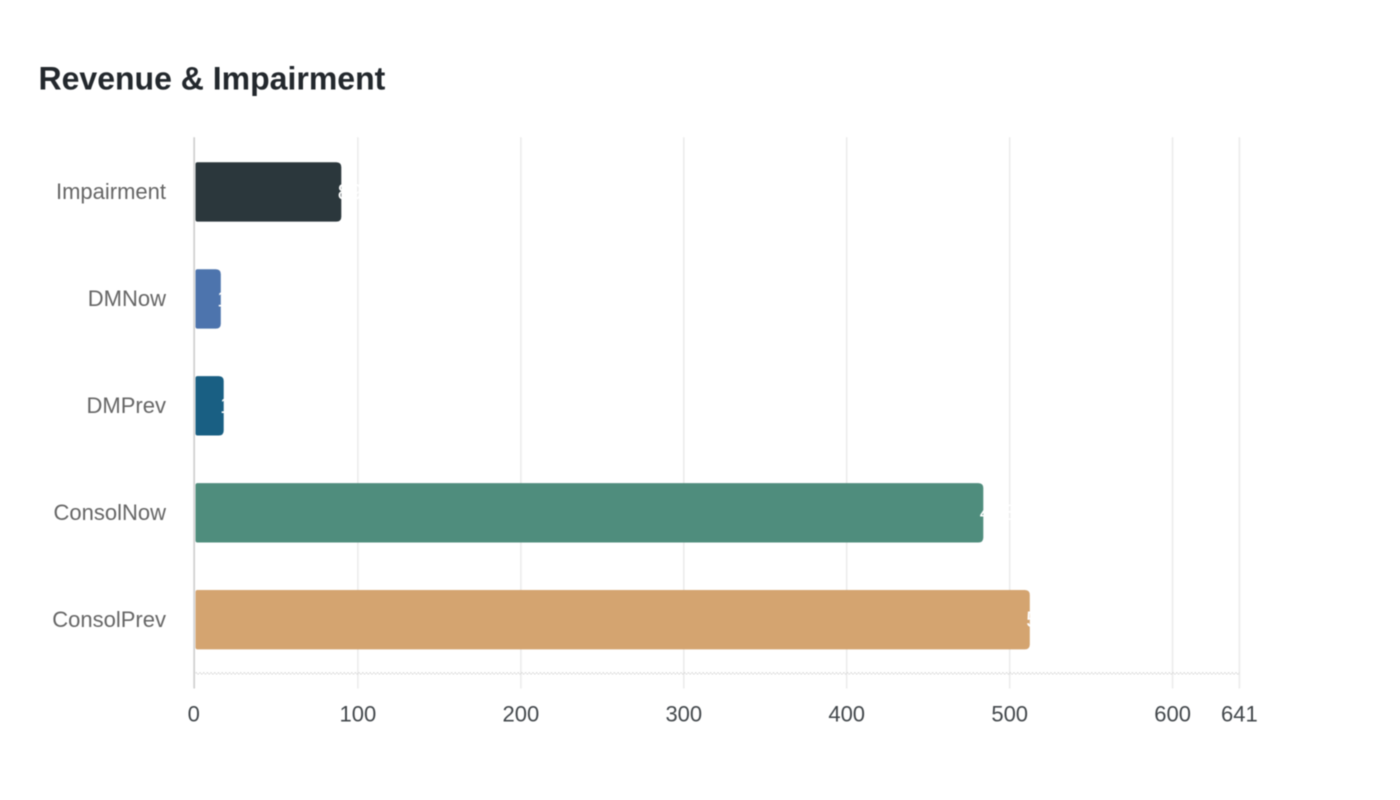  Describe the element at coordinates (111, 191) in the screenshot. I see `svg-text: Impairment` at that location.